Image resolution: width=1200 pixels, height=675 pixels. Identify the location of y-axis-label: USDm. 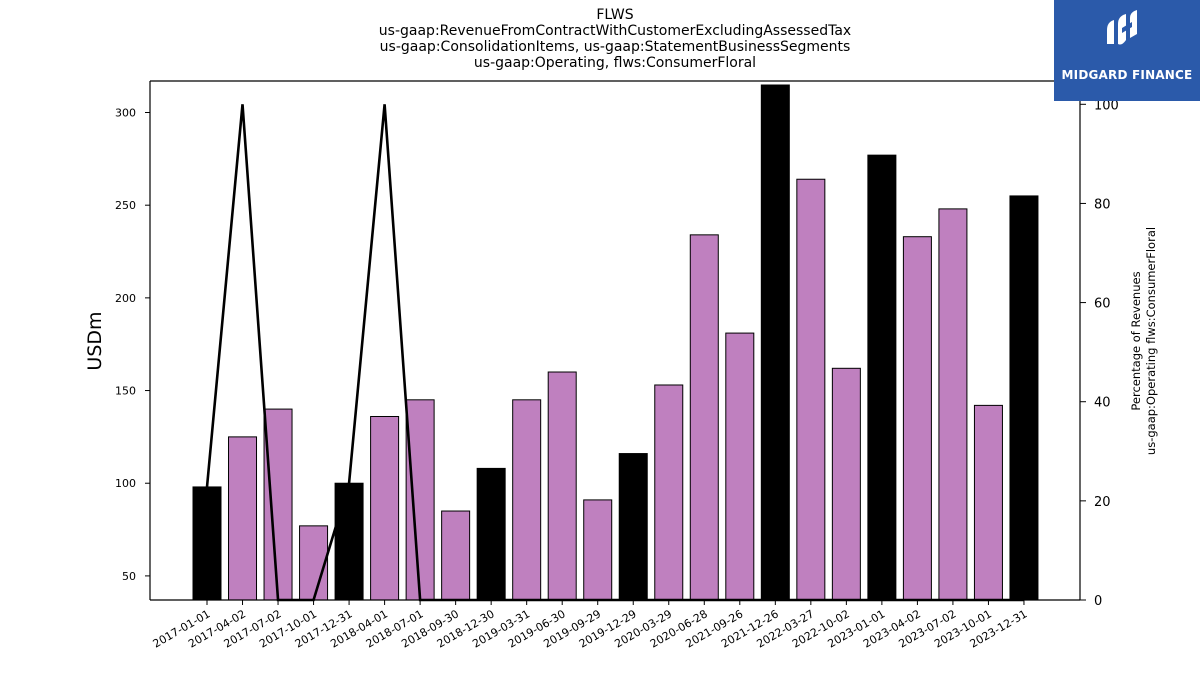
(95, 340).